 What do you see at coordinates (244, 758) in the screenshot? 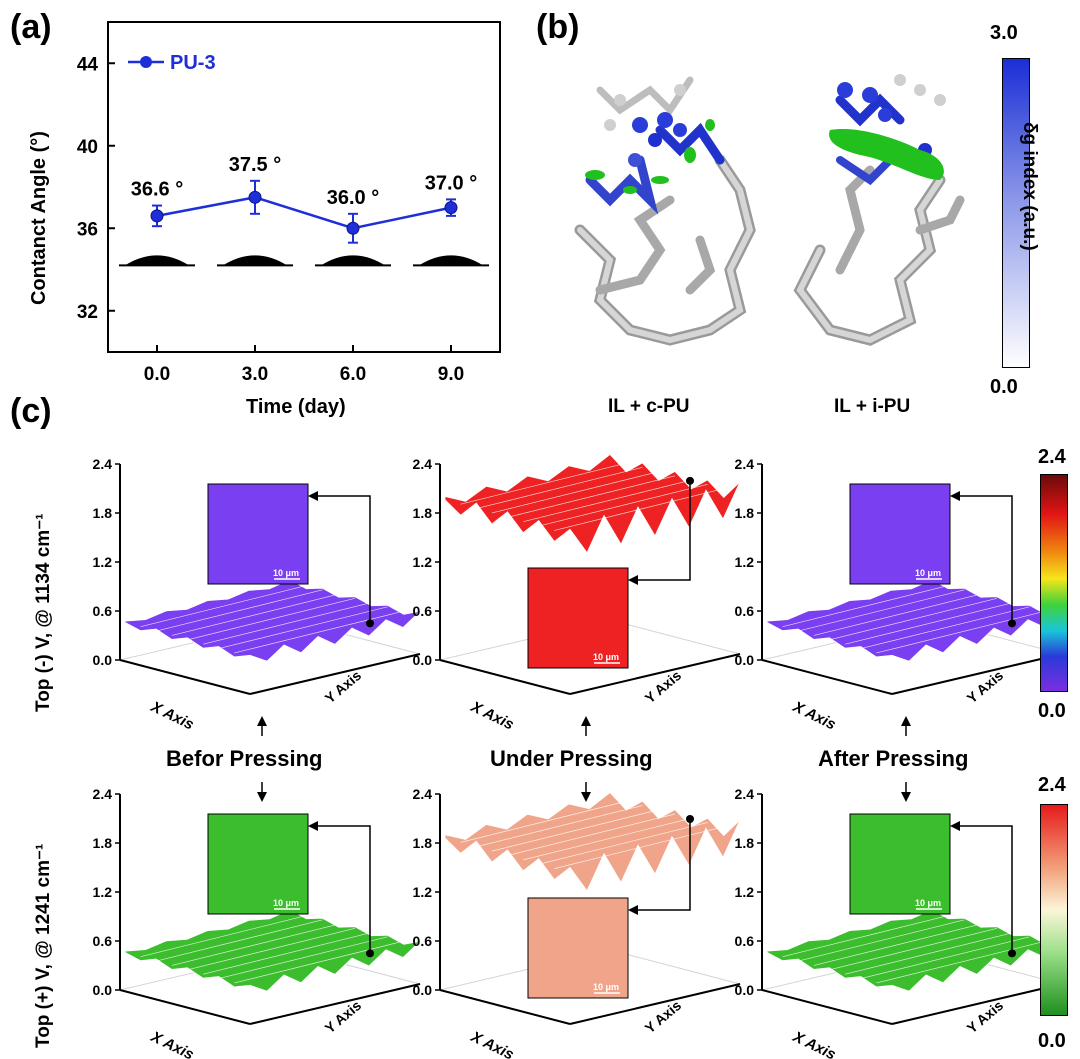
I see `stage-label-before: Befor Pressing` at bounding box center [244, 758].